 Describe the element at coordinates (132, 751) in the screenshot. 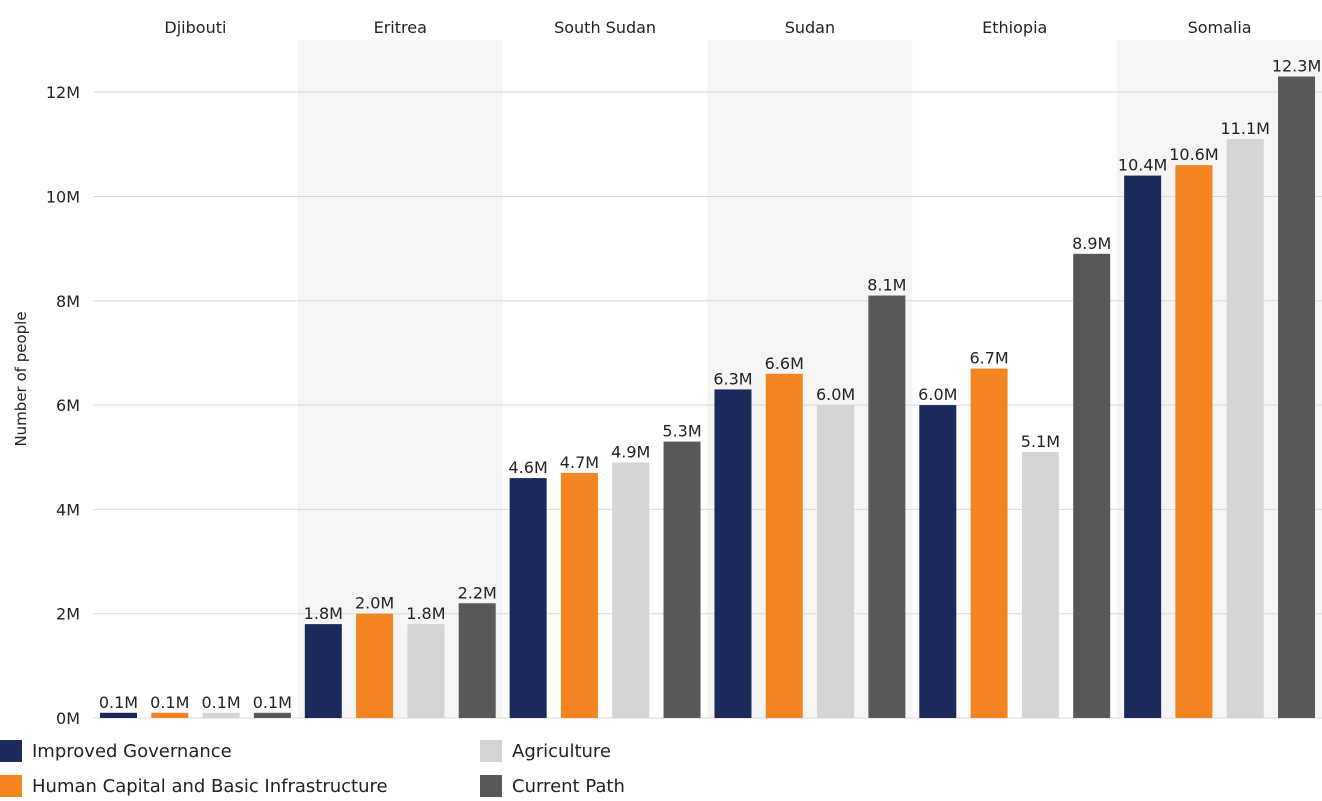

I see `legend-label-improved-governance: Improved Governance` at that location.